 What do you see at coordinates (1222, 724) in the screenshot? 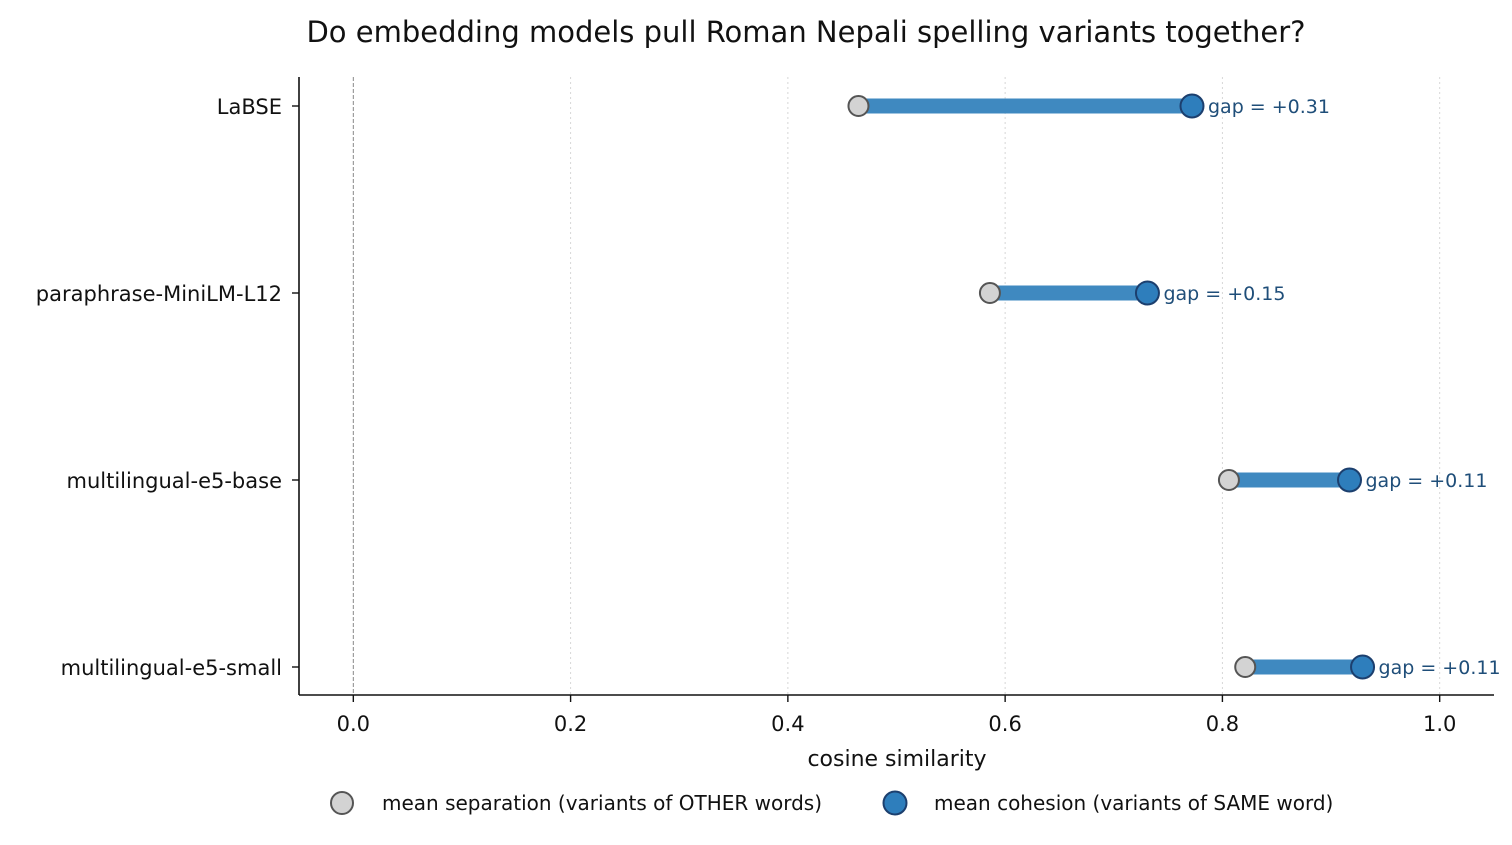
I see `x-tick-label: 0.8` at bounding box center [1222, 724].